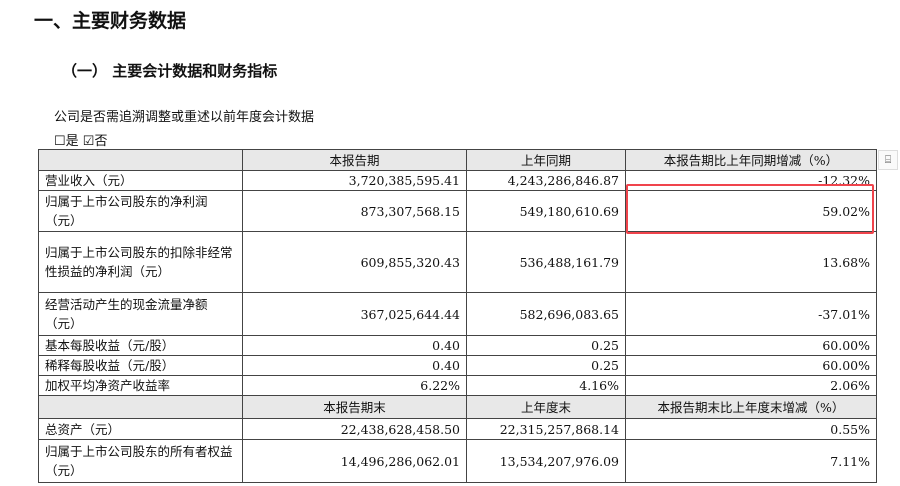 Image resolution: width=900 pixels, height=486 pixels. What do you see at coordinates (354, 407) in the screenshot?
I see `column-header: 本报告期末` at bounding box center [354, 407].